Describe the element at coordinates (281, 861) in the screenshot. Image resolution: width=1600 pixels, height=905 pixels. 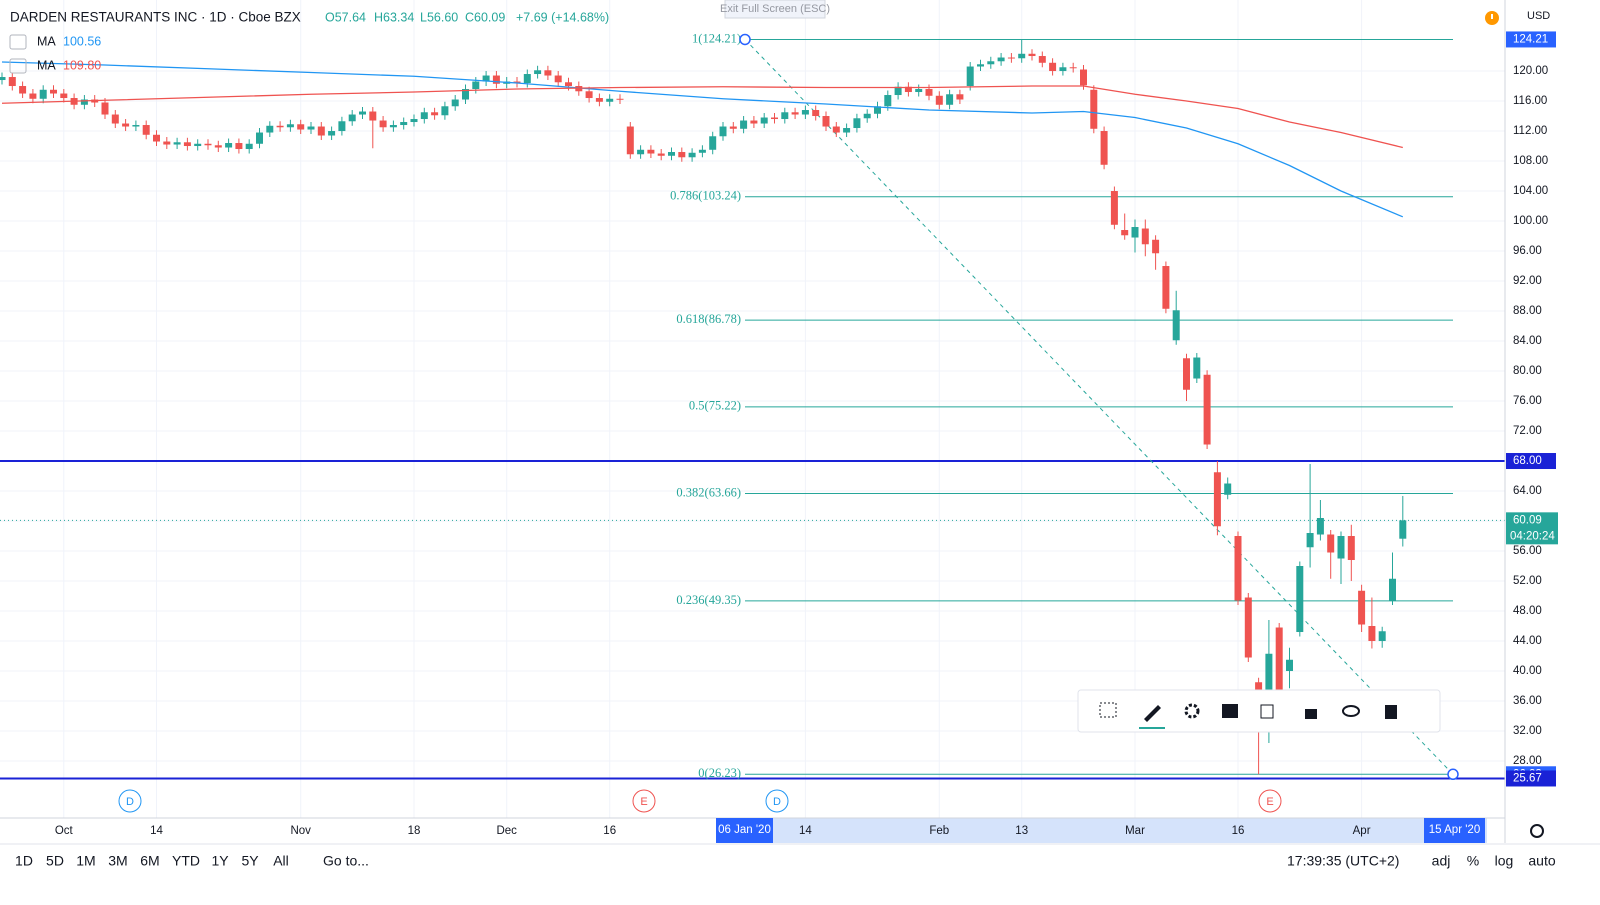
I see `range-button: All` at that location.